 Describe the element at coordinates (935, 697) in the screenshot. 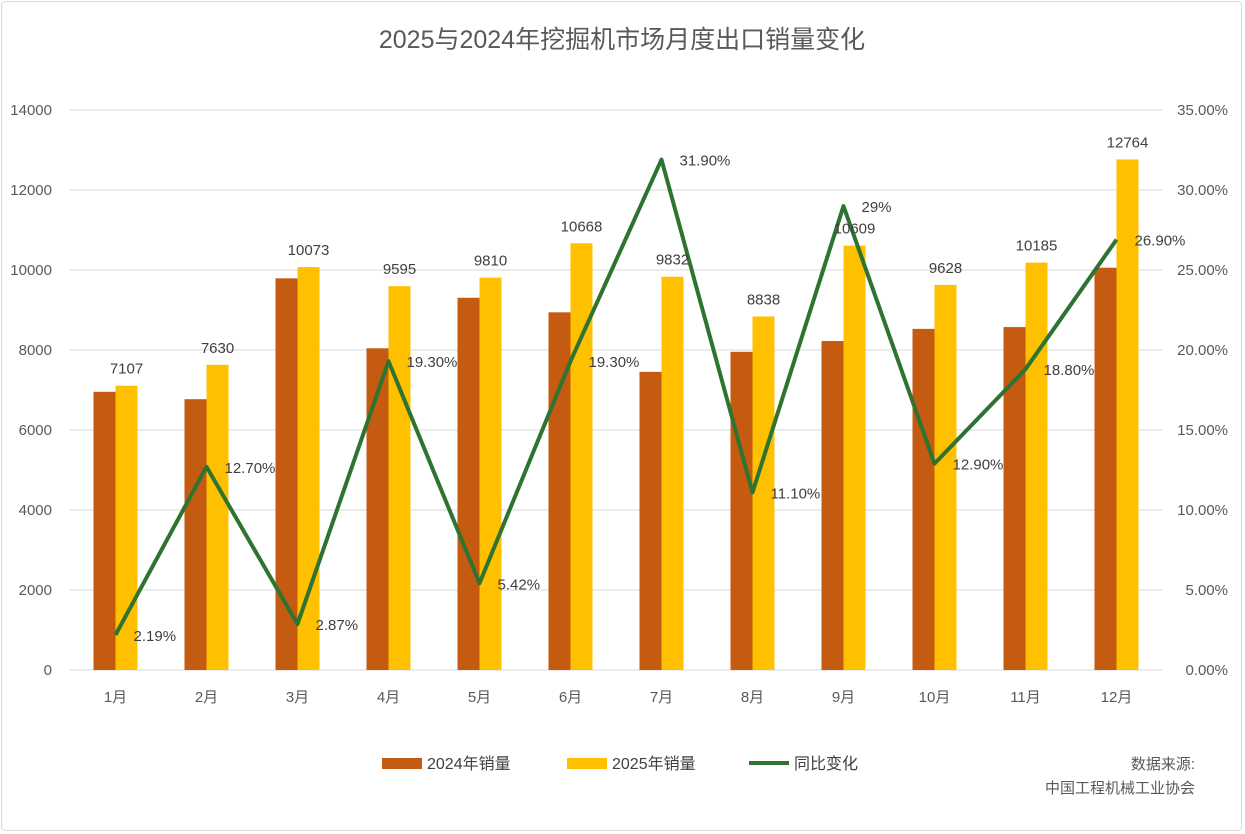

I see `x-tick-label: 10月` at that location.